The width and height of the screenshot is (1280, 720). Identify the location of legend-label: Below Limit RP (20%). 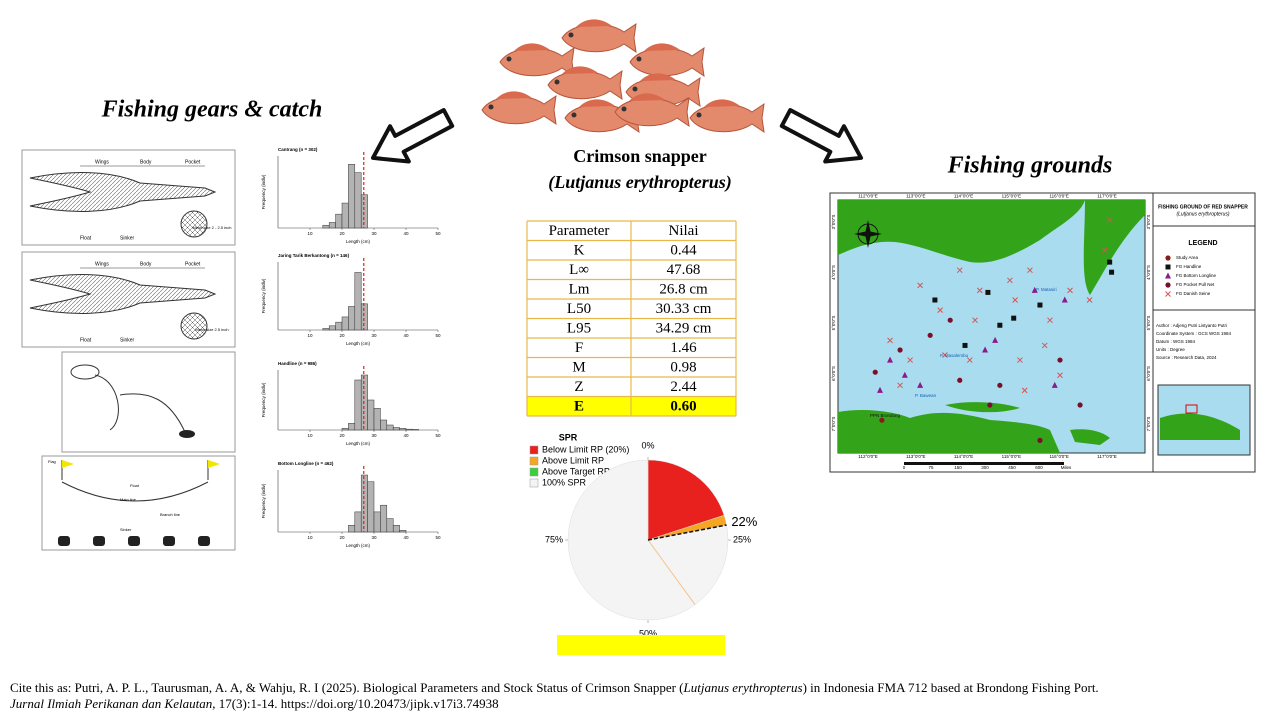
(585, 449).